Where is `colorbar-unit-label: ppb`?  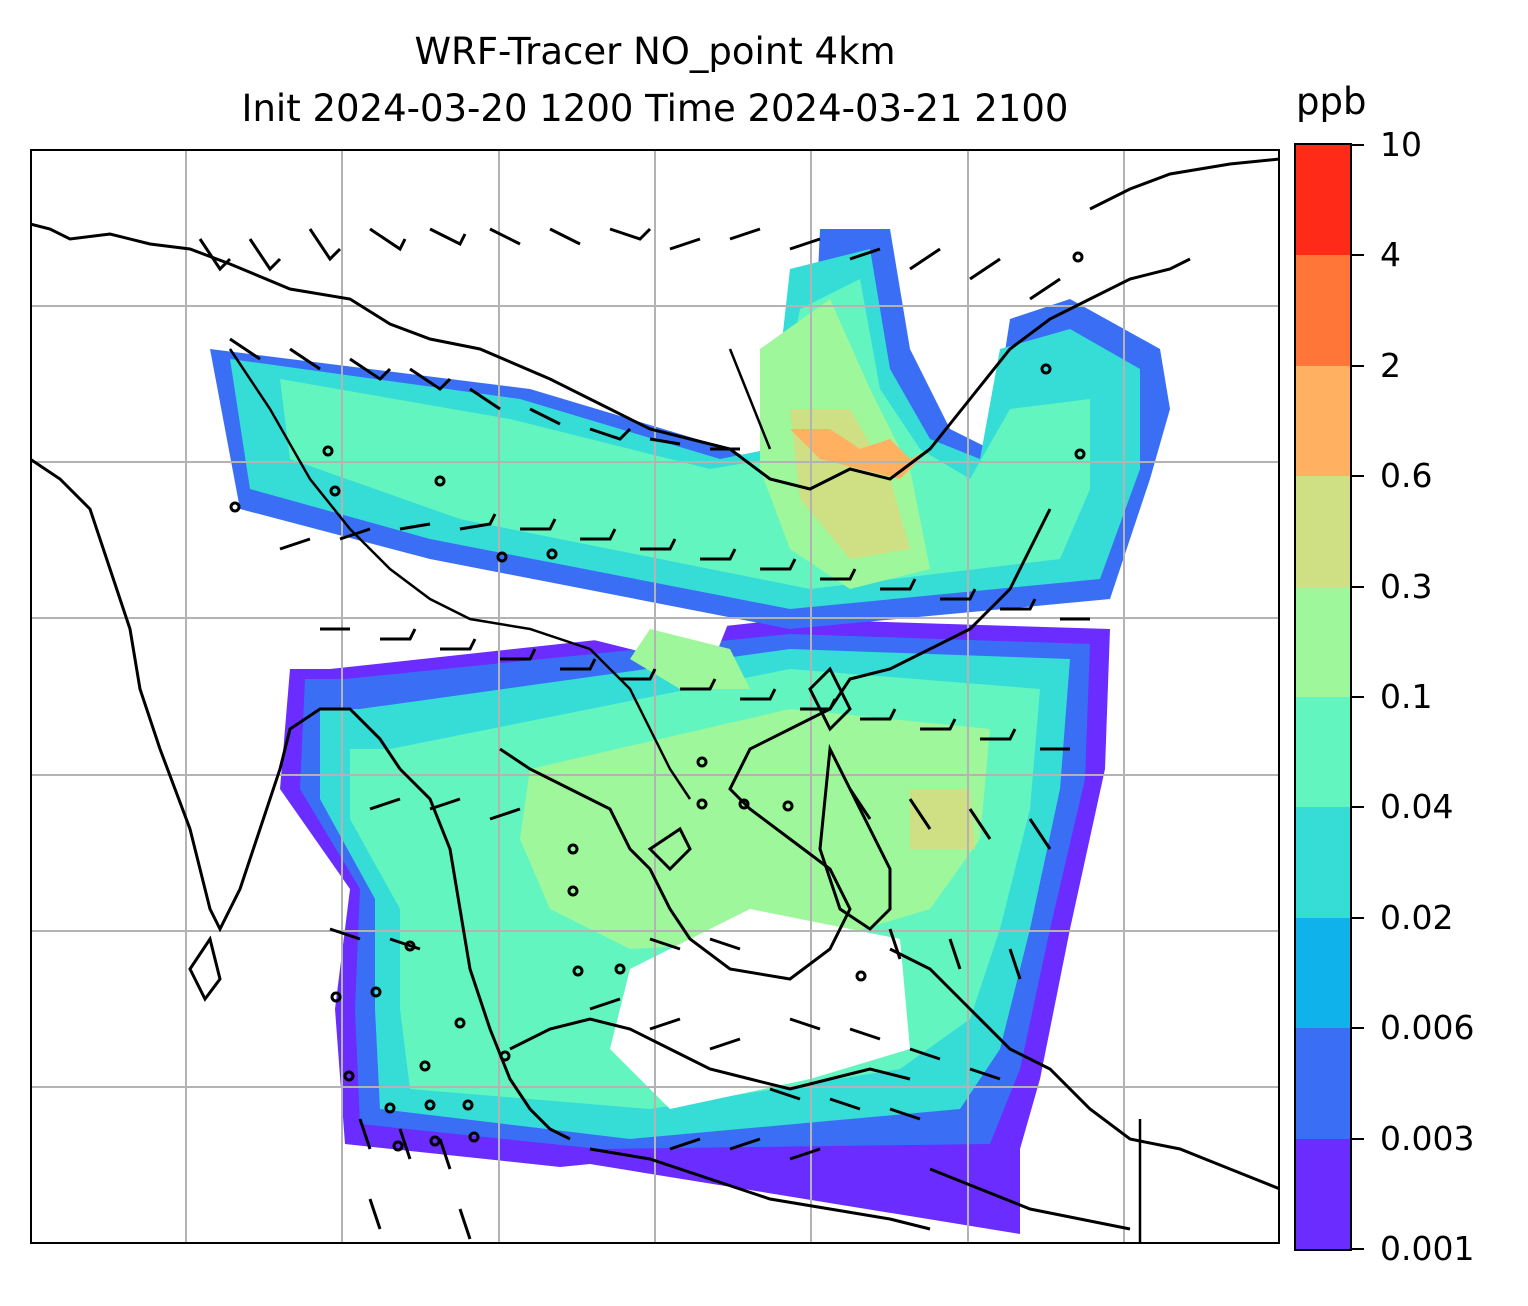 colorbar-unit-label: ppb is located at coordinates (1331, 101).